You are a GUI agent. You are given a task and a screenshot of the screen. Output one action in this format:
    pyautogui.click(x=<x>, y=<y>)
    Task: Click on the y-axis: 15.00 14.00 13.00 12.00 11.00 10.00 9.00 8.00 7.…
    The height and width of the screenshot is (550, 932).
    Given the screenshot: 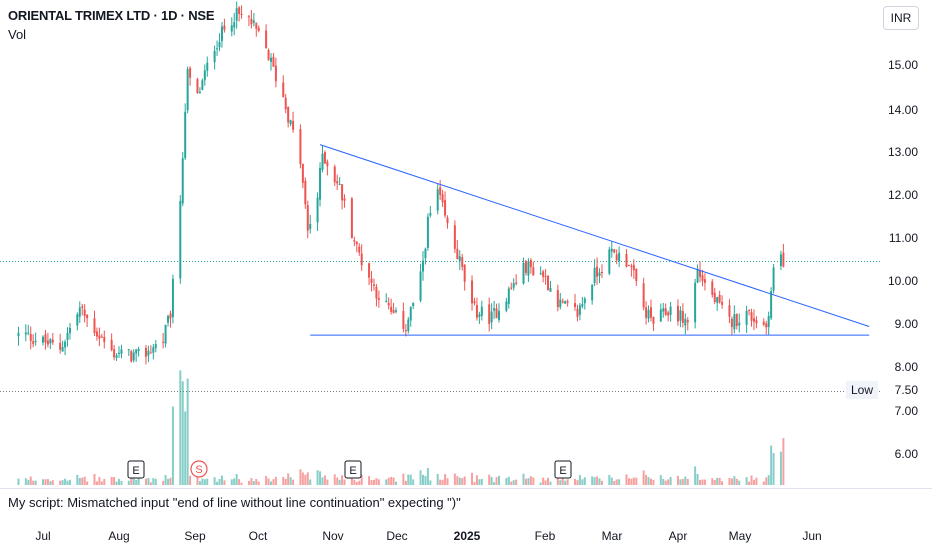 What is the action you would take?
    pyautogui.click(x=903, y=259)
    